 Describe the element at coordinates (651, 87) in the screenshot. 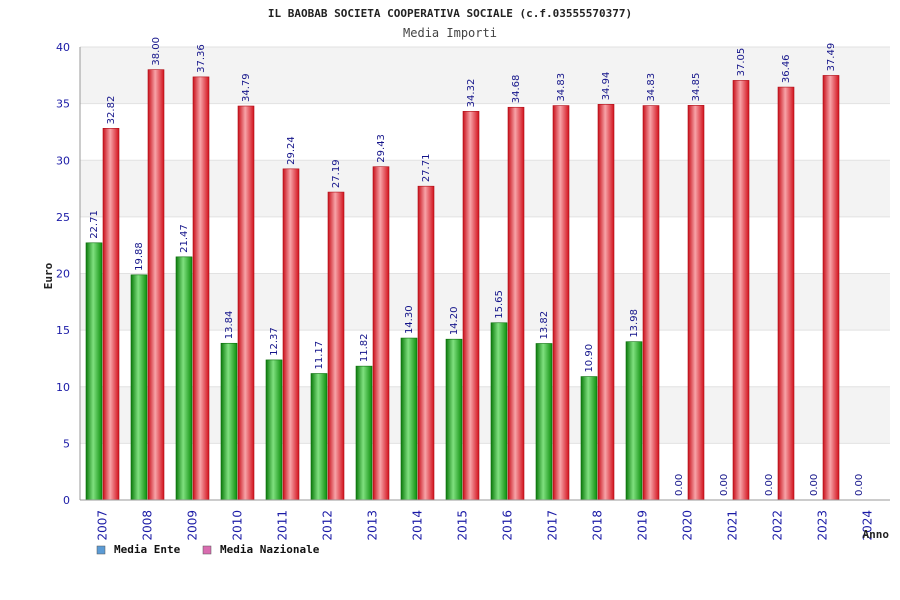

I see `data-label-media-nazionale-2019: 34.83` at that location.